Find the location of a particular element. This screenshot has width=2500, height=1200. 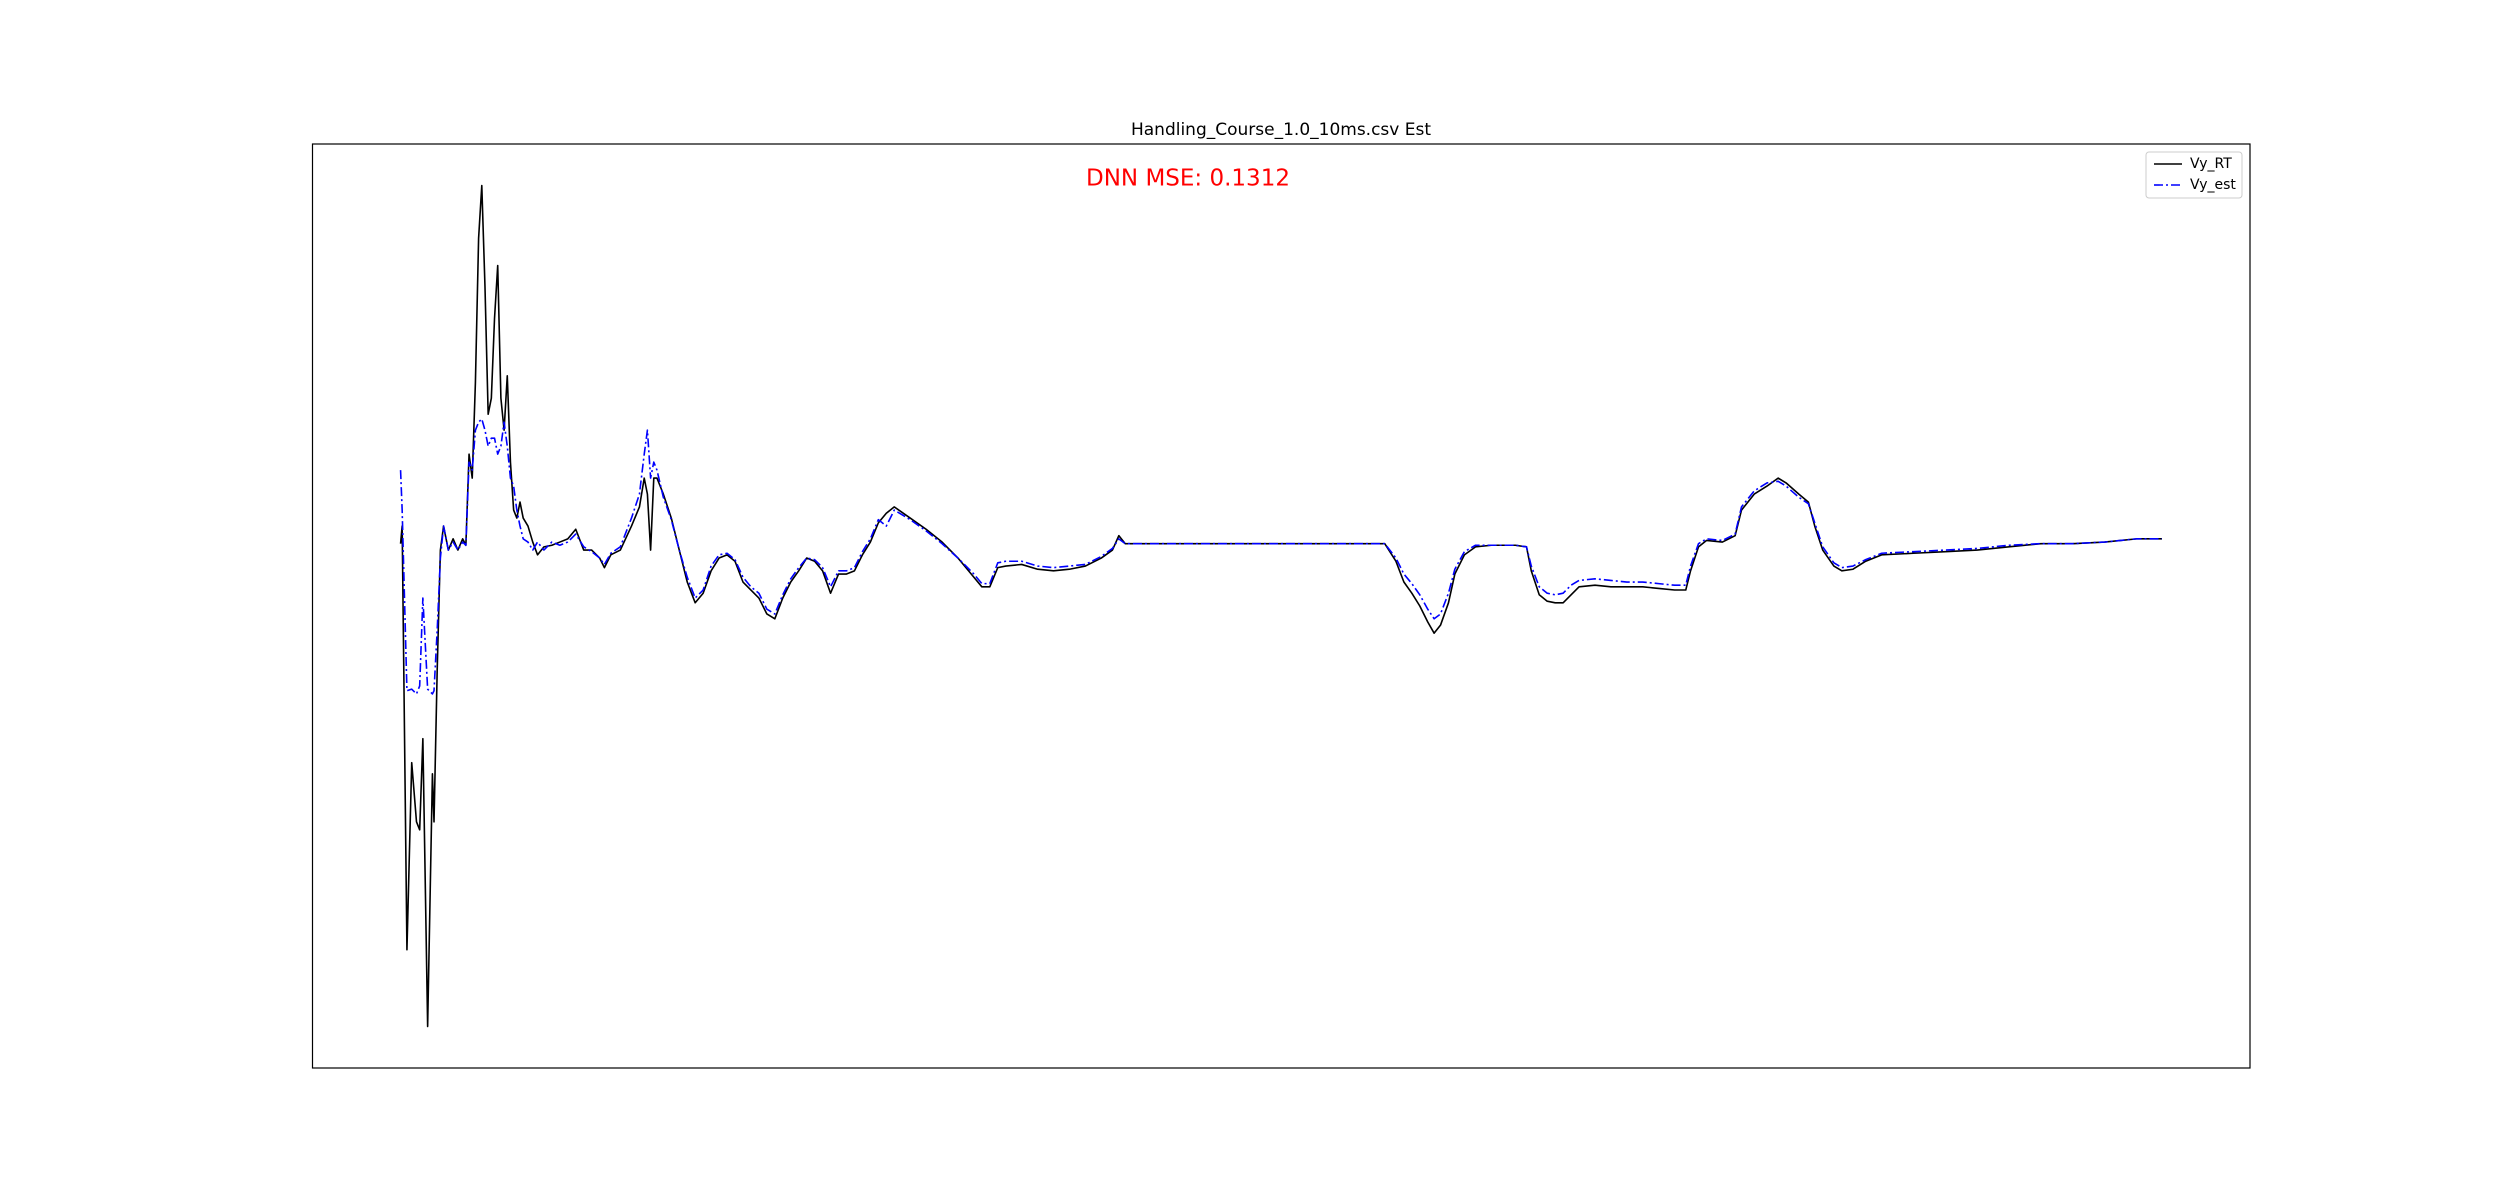

legend-label: Vy_est is located at coordinates (2213, 185).